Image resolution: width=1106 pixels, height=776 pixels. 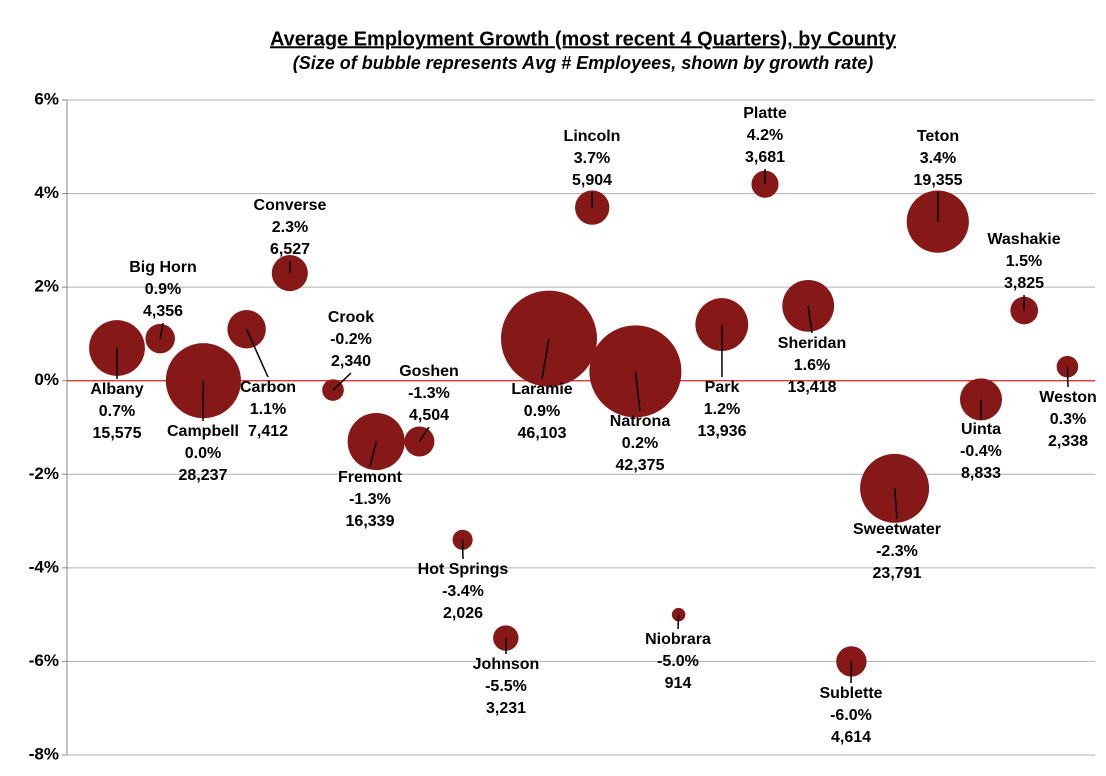 What do you see at coordinates (722, 387) in the screenshot?
I see `data-label-name: Park` at bounding box center [722, 387].